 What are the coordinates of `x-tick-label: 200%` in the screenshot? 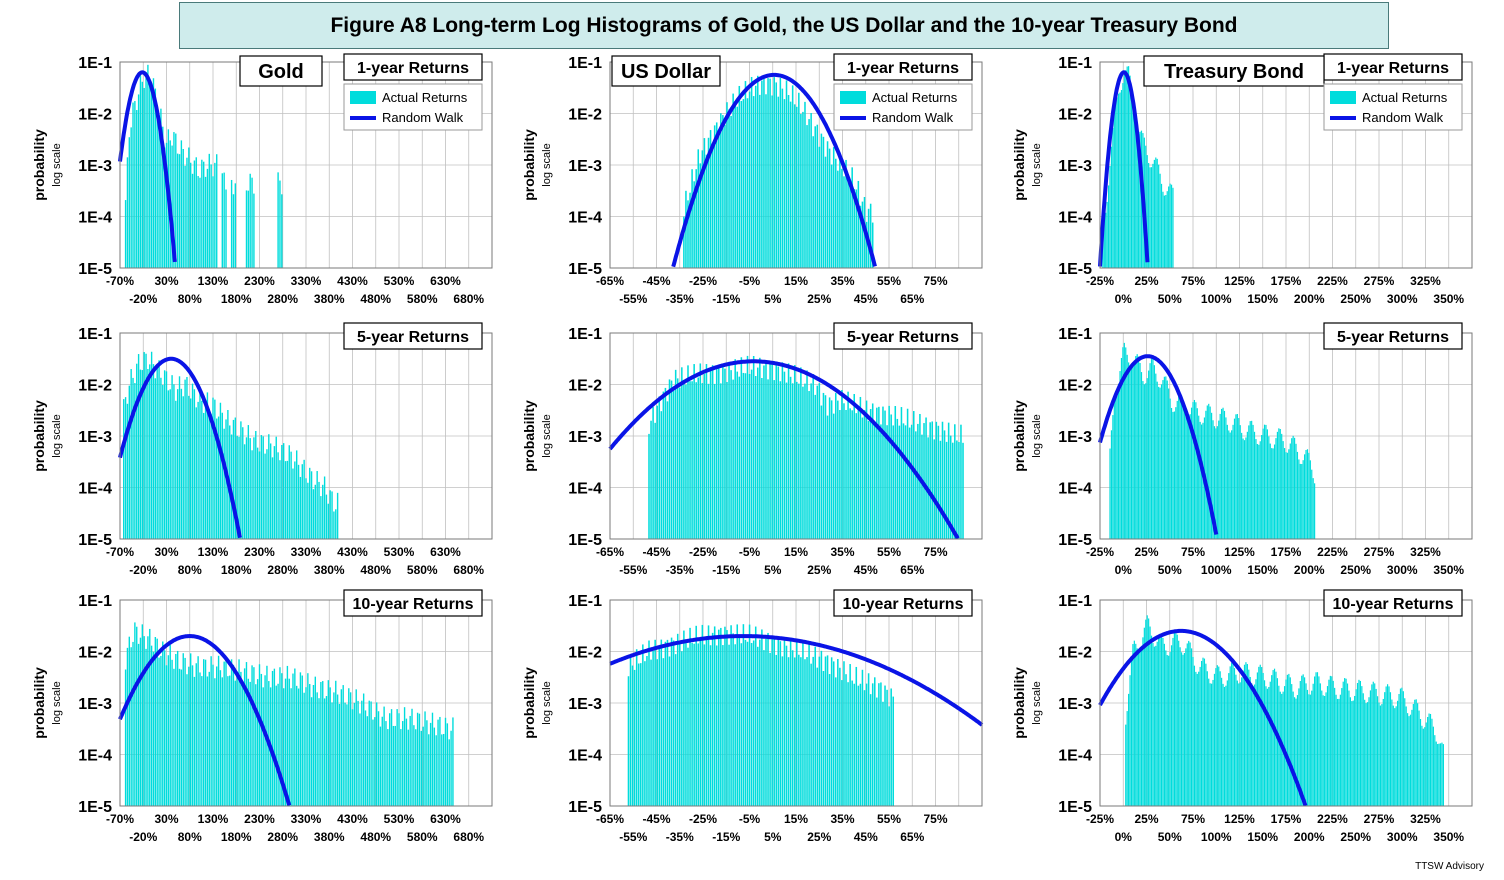 It's located at (1309, 570).